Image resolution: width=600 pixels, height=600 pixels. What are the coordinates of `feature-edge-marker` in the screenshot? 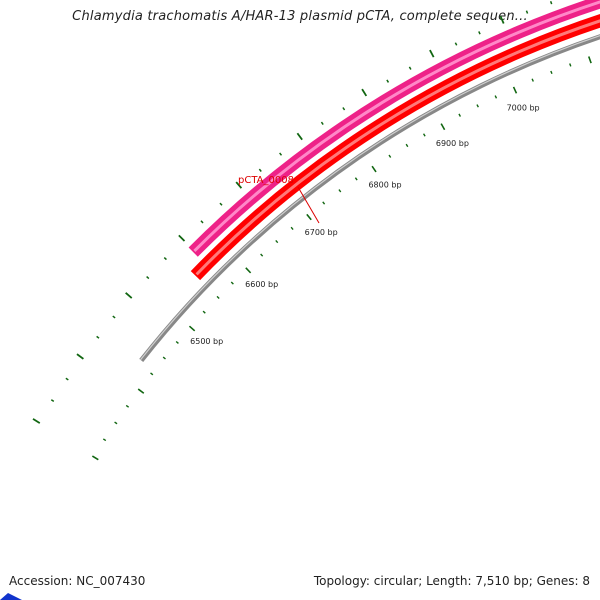 It's located at (11, 596).